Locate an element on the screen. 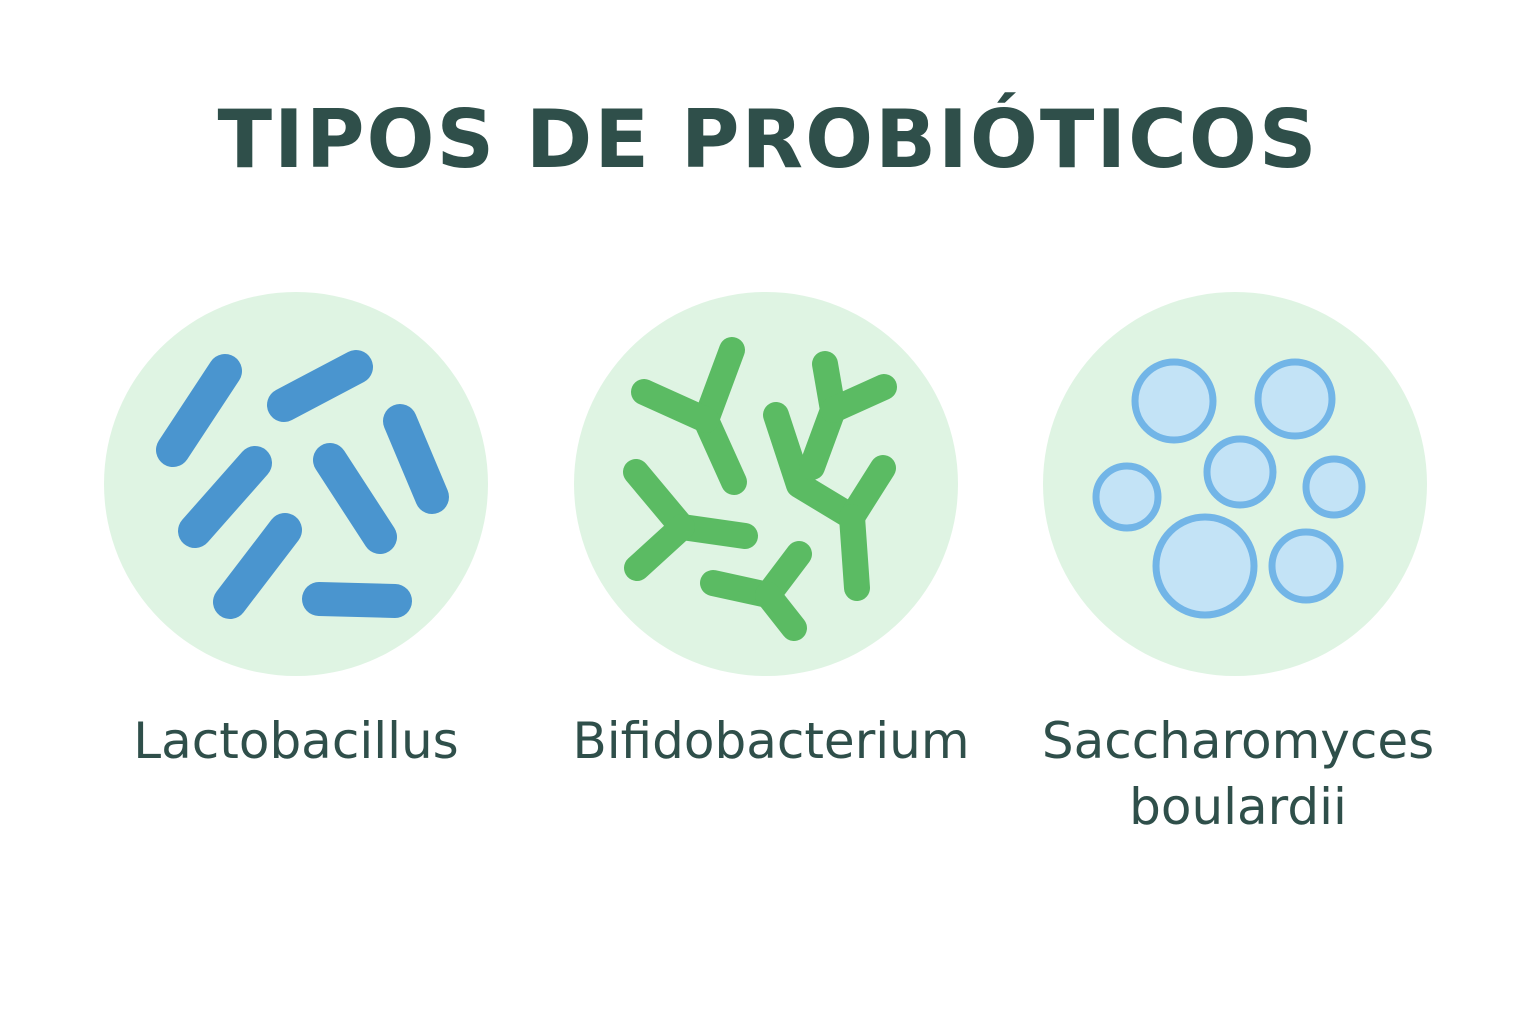 Image resolution: width=1536 pixels, height=1024 pixels. branched-bacteria-icon is located at coordinates (766, 484).